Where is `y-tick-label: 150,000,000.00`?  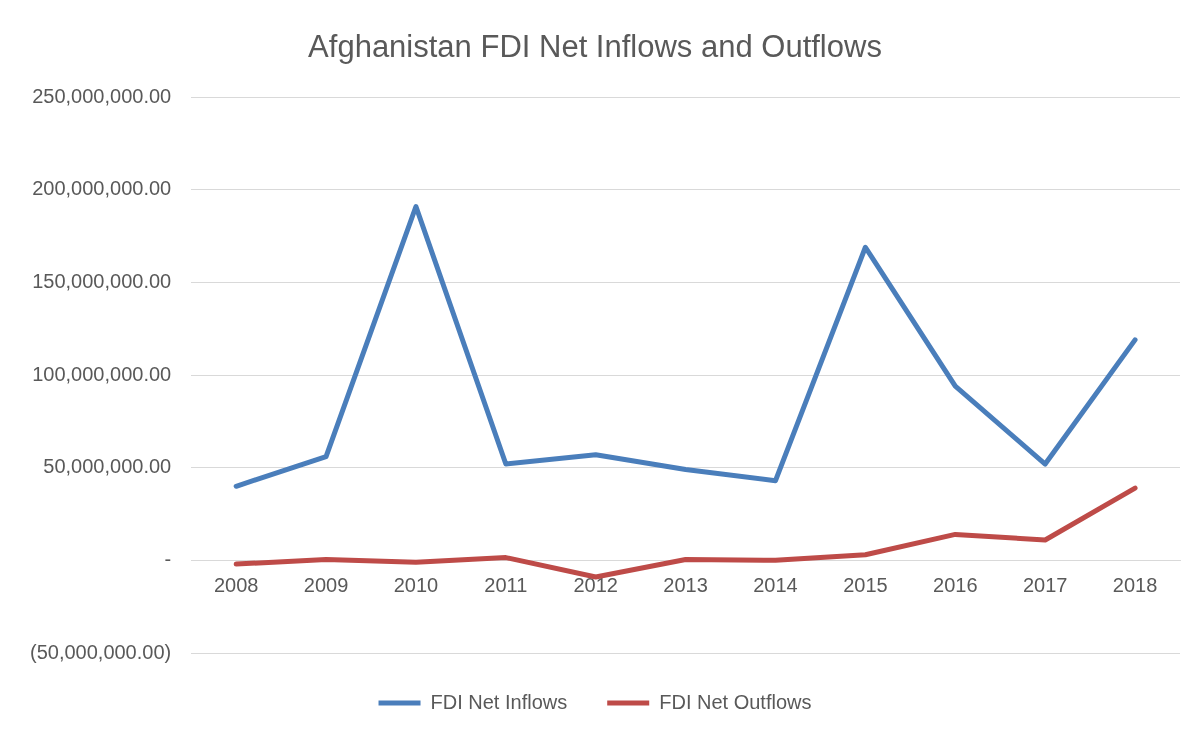 y-tick-label: 150,000,000.00 is located at coordinates (102, 280).